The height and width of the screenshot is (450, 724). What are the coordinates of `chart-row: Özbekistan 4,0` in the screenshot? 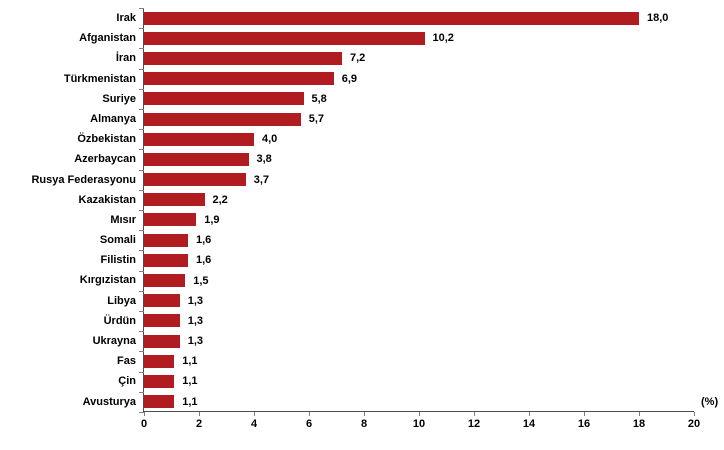 It's located at (385, 139).